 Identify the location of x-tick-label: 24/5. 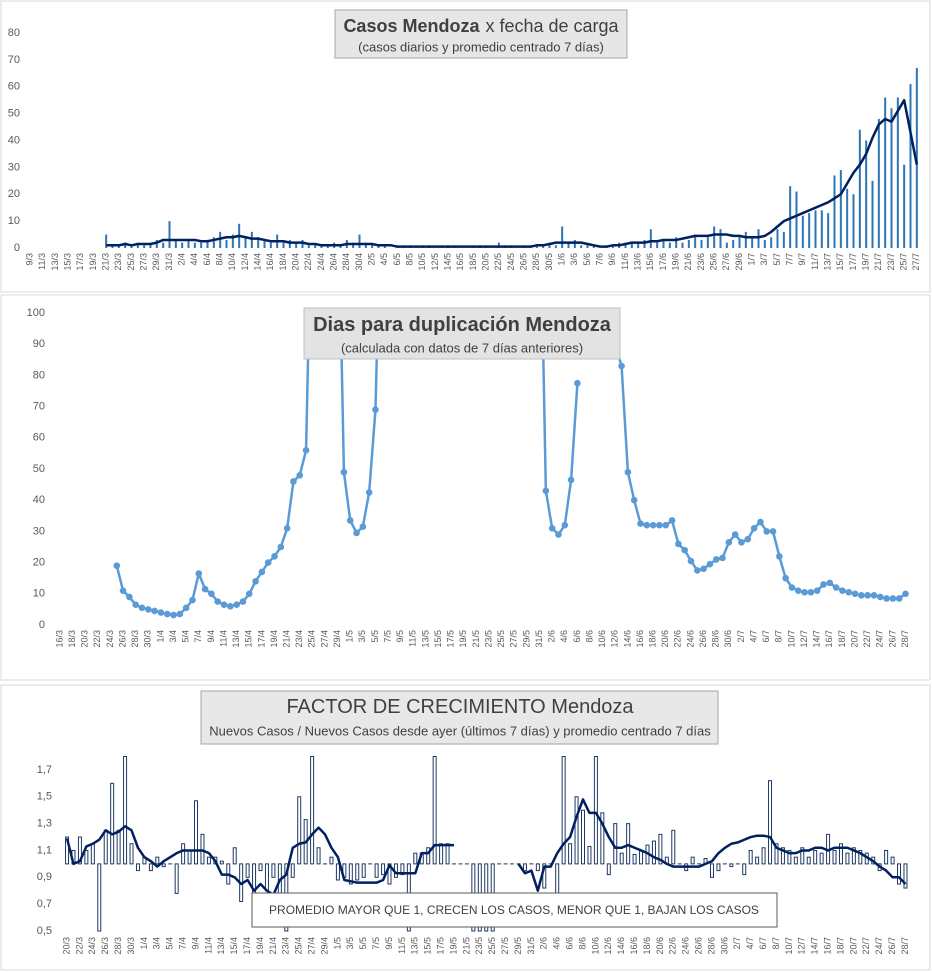
(511, 262).